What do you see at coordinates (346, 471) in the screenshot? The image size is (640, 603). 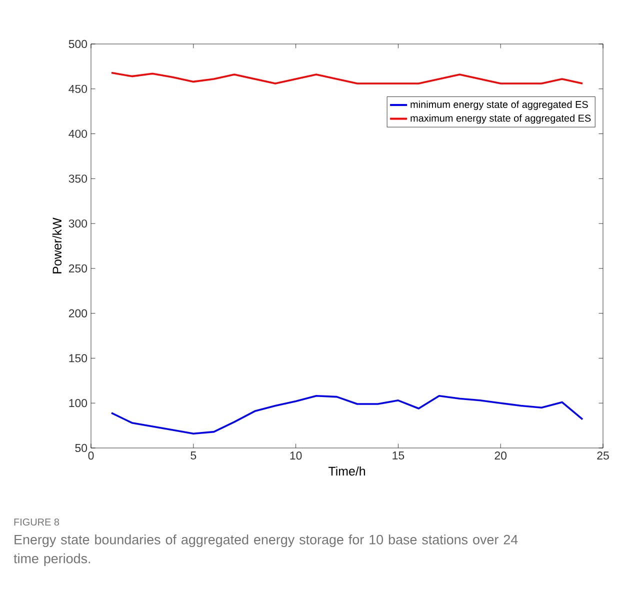 I see `x-axis-title: Time/h` at bounding box center [346, 471].